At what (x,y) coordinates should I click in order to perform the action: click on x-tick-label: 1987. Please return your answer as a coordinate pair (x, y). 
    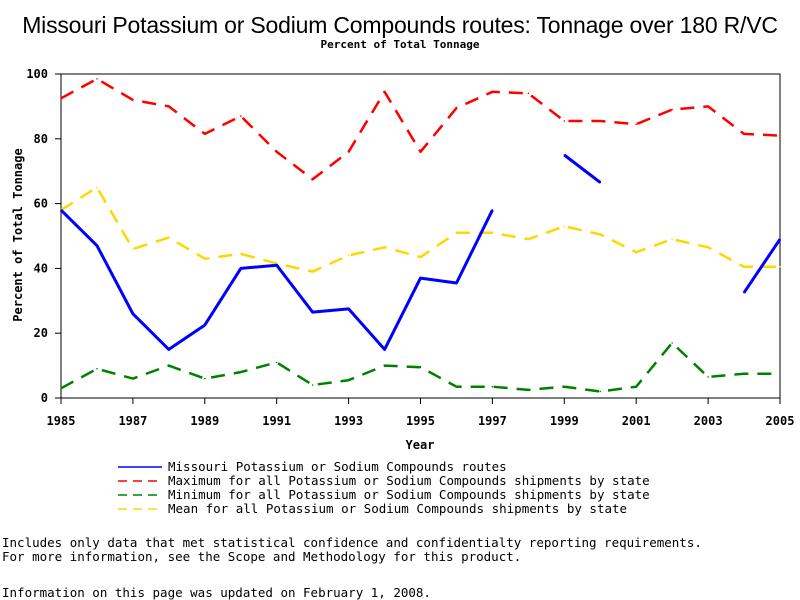
    Looking at the image, I should click on (132, 421).